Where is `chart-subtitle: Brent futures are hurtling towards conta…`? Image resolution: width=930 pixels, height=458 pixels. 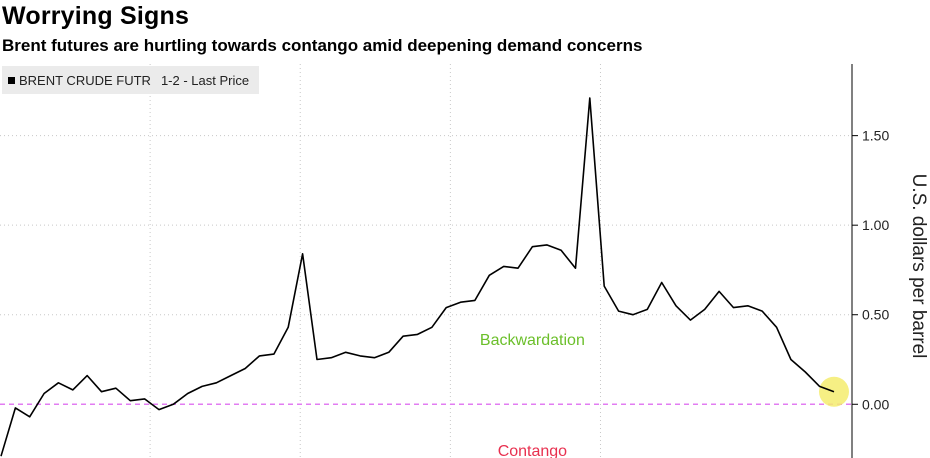 chart-subtitle: Brent futures are hurtling towards conta… is located at coordinates (322, 45).